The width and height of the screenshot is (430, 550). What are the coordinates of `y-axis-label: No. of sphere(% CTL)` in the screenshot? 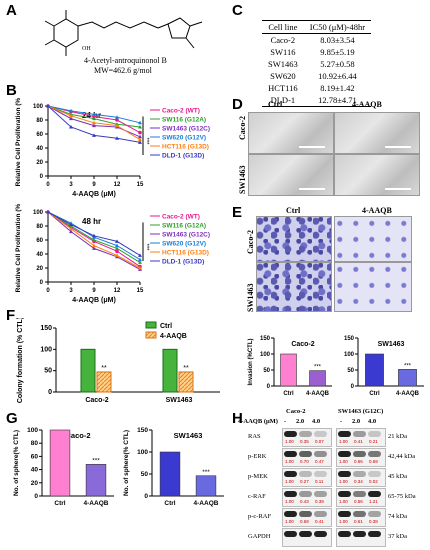 It's located at (16, 463).